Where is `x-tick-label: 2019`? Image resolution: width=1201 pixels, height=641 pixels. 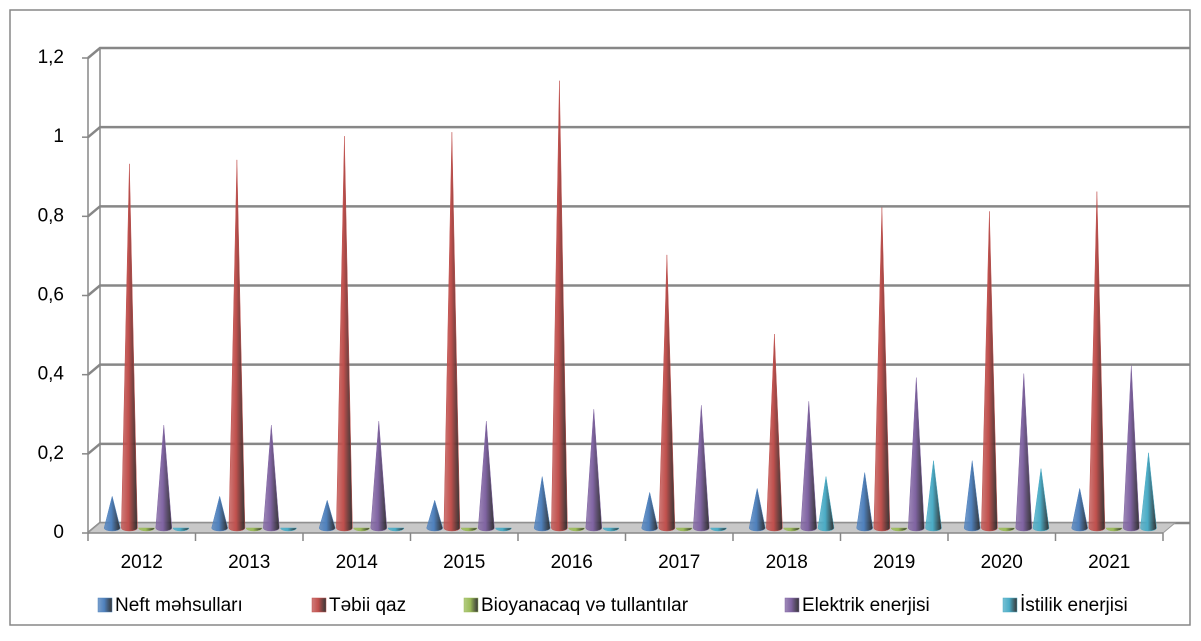
x-tick-label: 2019 is located at coordinates (894, 562).